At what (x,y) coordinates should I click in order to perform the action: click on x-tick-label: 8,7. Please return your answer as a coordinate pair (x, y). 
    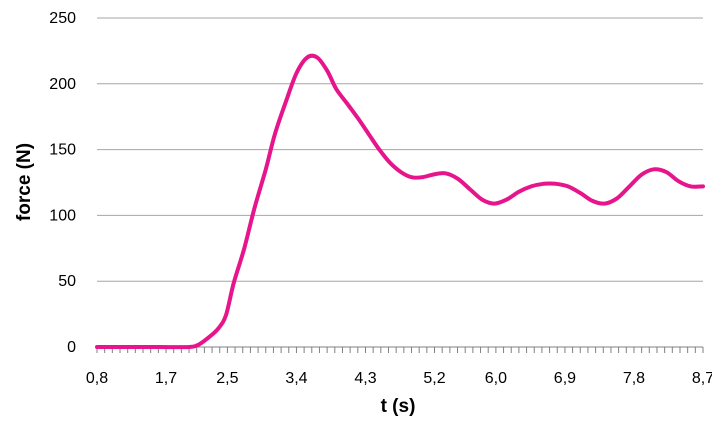
    Looking at the image, I should click on (702, 378).